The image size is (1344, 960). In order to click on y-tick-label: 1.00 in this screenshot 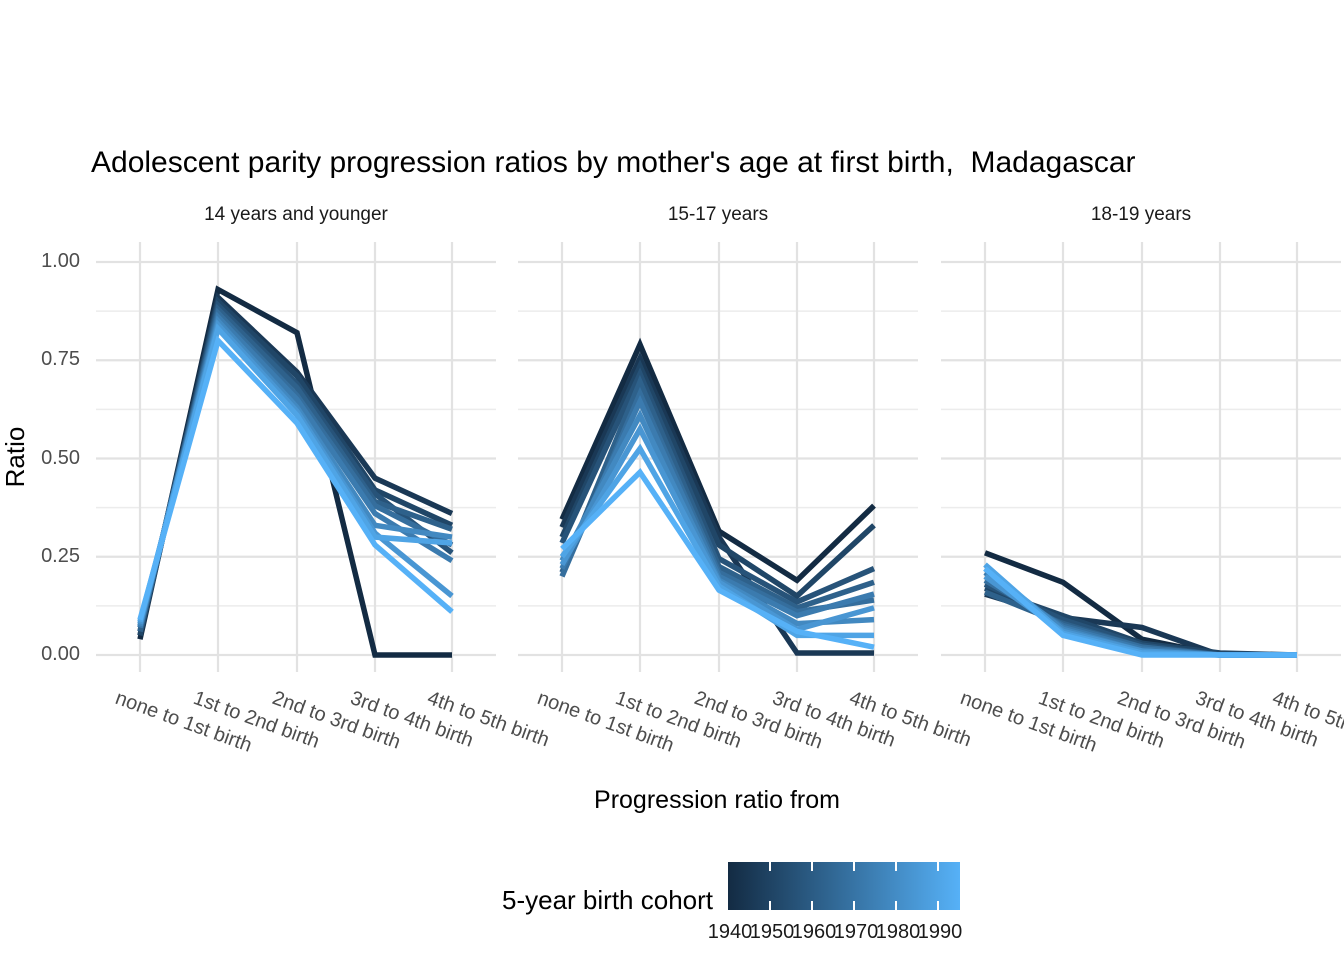, I will do `click(60, 261)`.